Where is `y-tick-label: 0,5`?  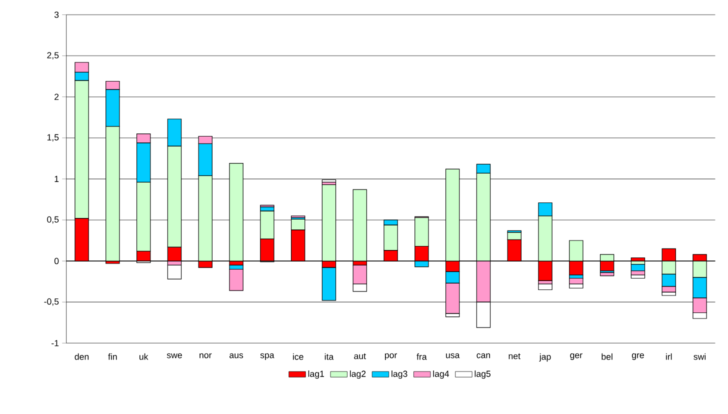
y-tick-label: 0,5 is located at coordinates (53, 220).